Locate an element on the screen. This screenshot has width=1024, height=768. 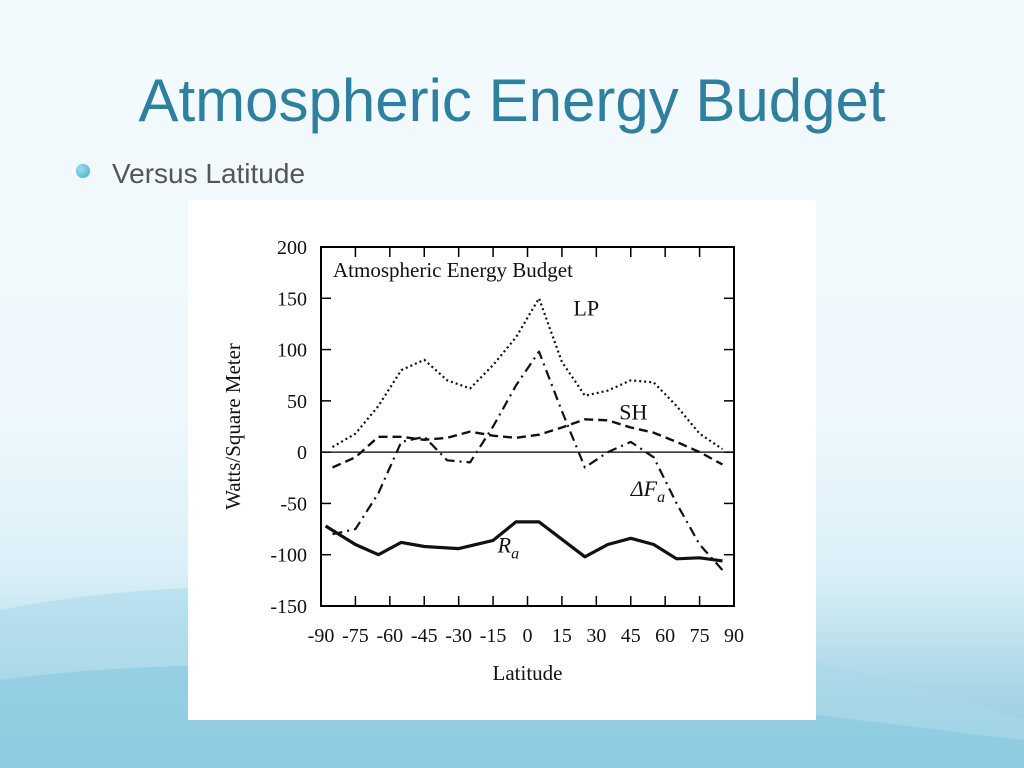
x-tick-label: 60 is located at coordinates (665, 636).